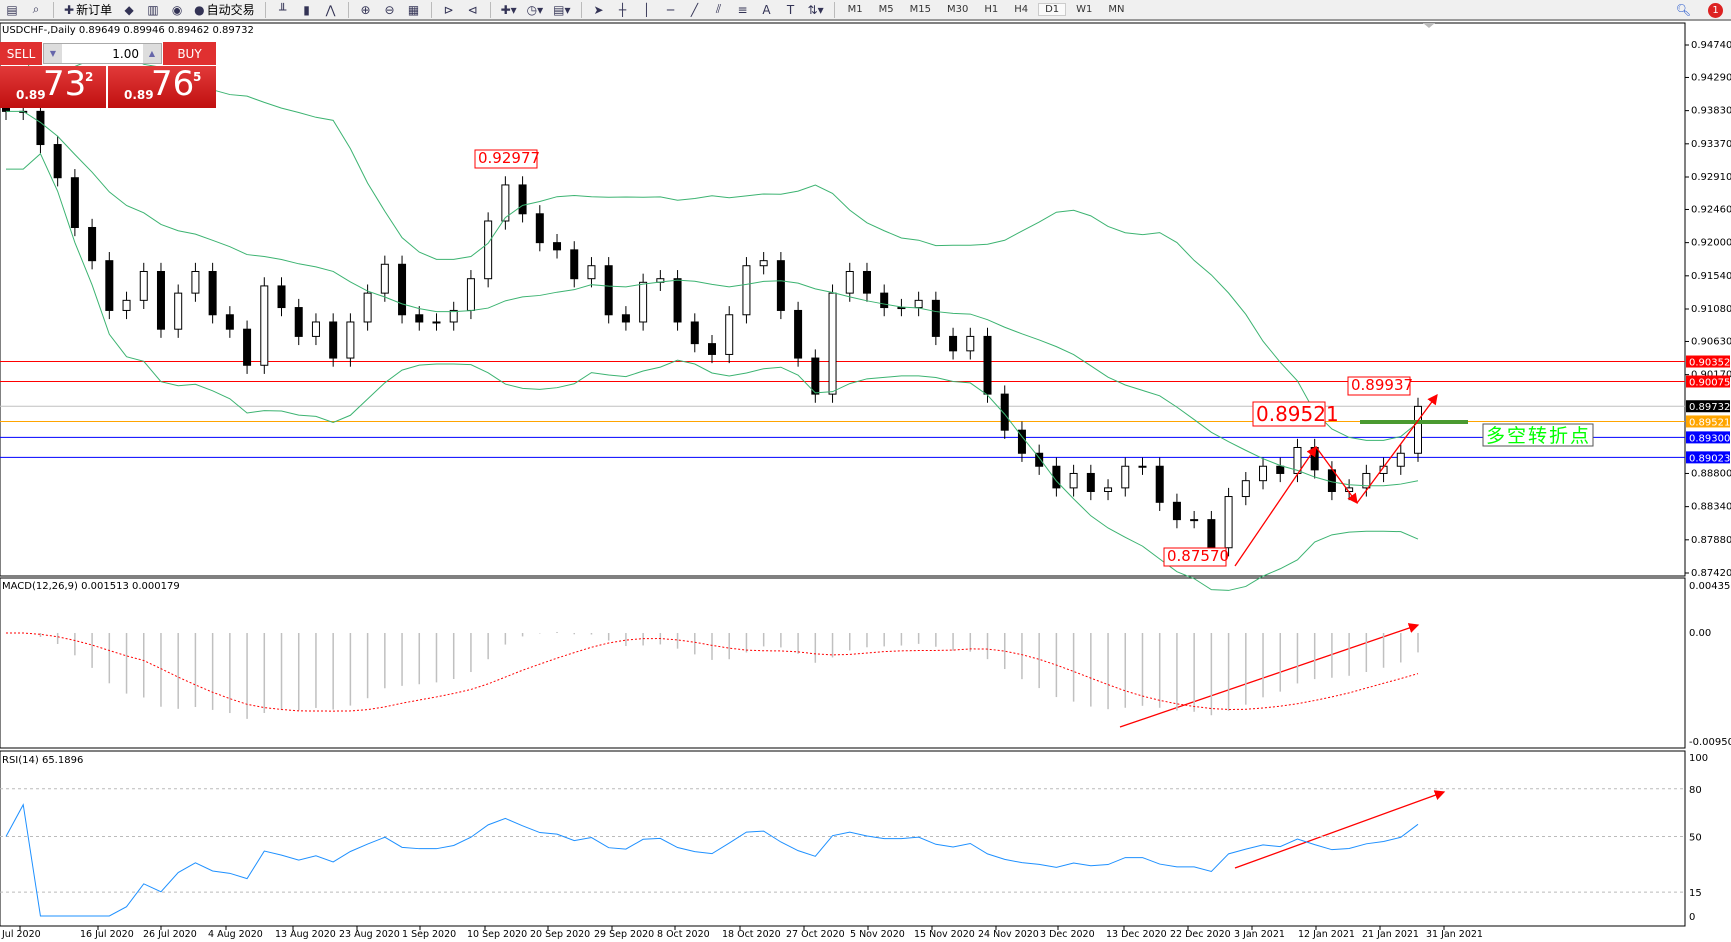  What do you see at coordinates (162, 86) in the screenshot?
I see `buy-price: 0.89 76 5` at bounding box center [162, 86].